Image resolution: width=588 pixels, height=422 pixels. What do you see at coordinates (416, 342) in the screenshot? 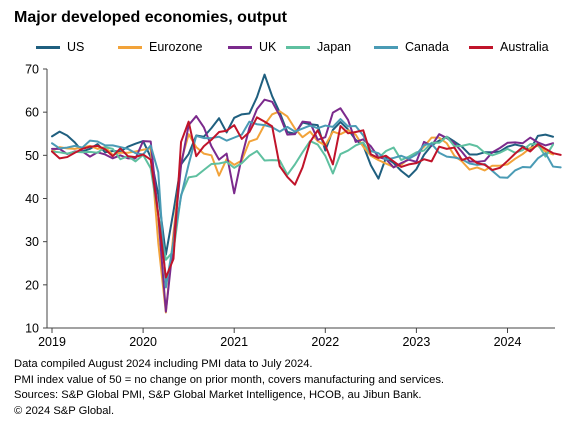
I see `x-tick-label-2023: 2023` at bounding box center [416, 342].